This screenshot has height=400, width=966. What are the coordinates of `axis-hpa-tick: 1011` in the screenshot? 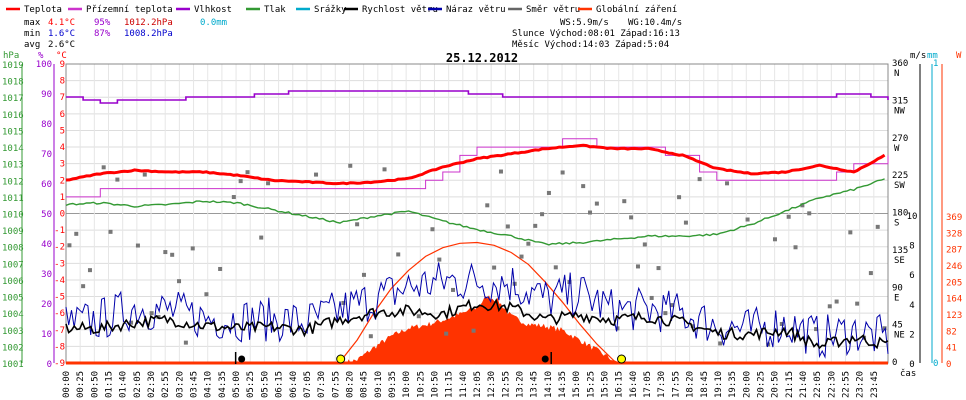 It's located at (13, 199).